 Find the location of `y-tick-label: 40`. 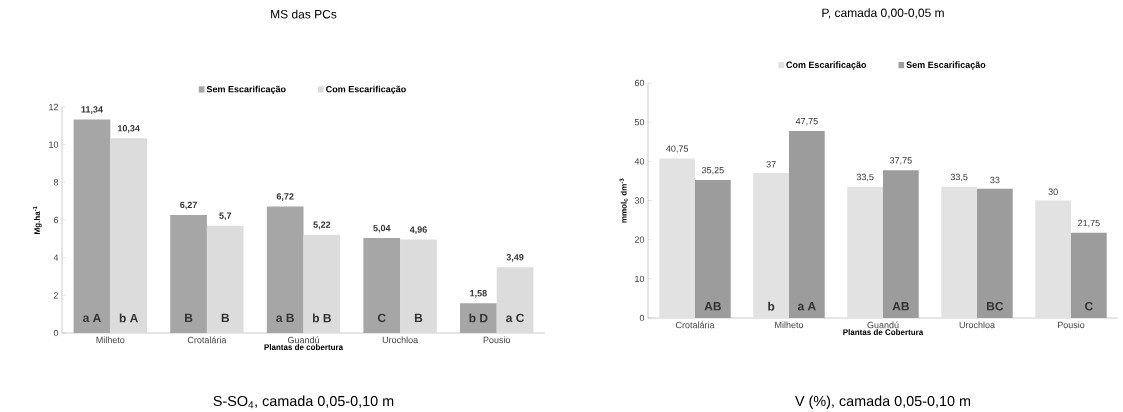

y-tick-label: 40 is located at coordinates (639, 161).